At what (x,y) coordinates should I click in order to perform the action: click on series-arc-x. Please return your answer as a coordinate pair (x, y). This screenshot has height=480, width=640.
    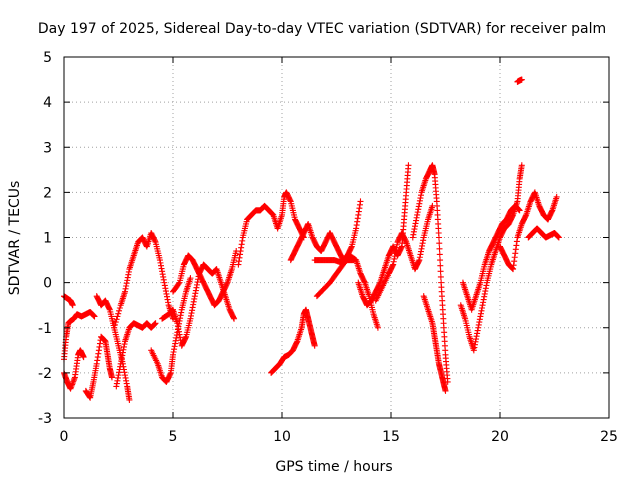
    Looking at the image, I should click on (519, 80).